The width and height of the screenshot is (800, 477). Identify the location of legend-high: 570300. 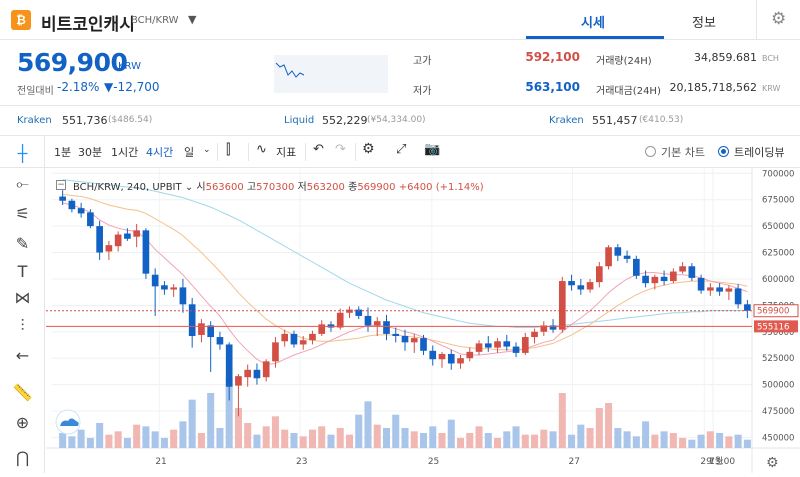
(275, 187).